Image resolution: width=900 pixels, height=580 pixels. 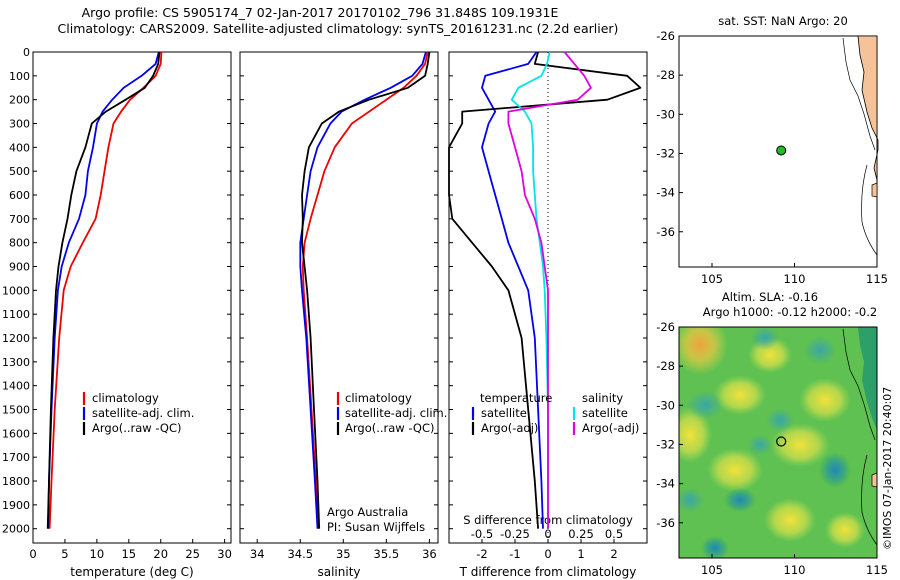 I want to click on sal-xtick-label: 34, so click(x=257, y=554).